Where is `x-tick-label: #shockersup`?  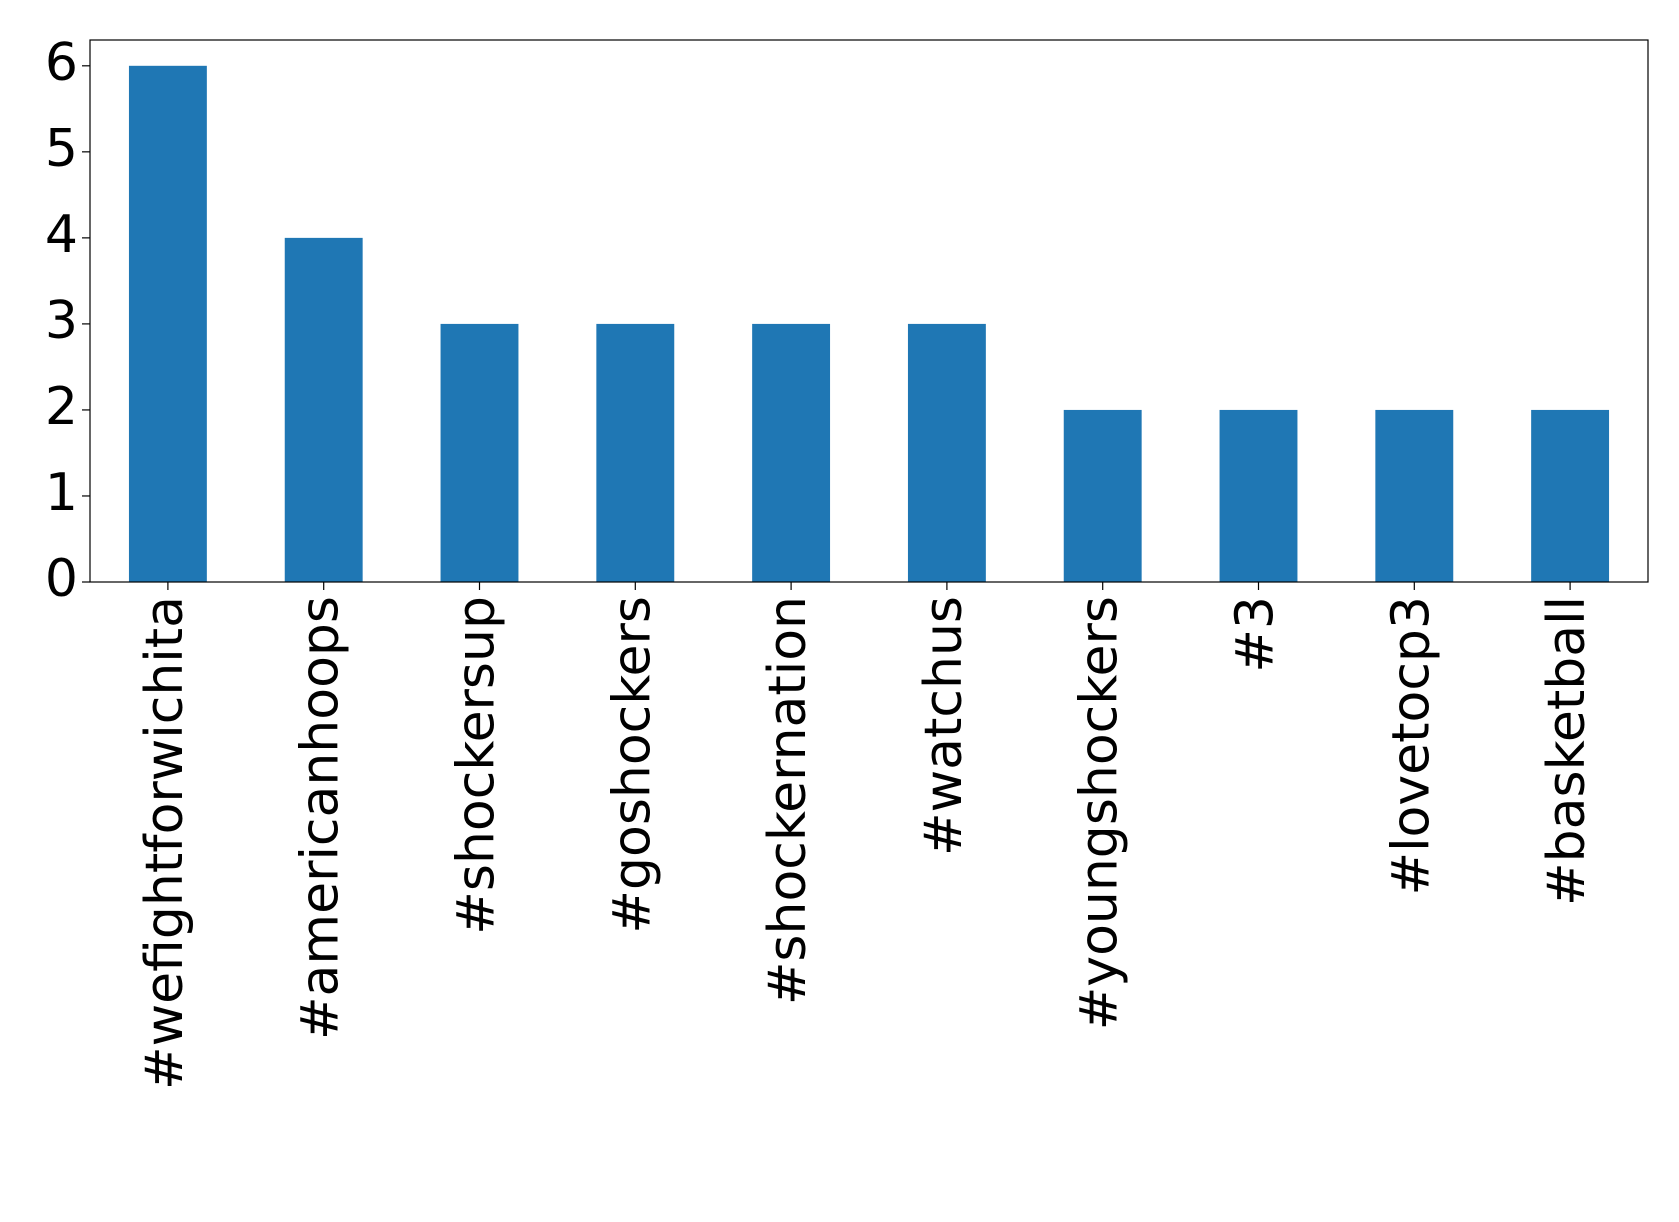 x-tick-label: #shockersup is located at coordinates (477, 765).